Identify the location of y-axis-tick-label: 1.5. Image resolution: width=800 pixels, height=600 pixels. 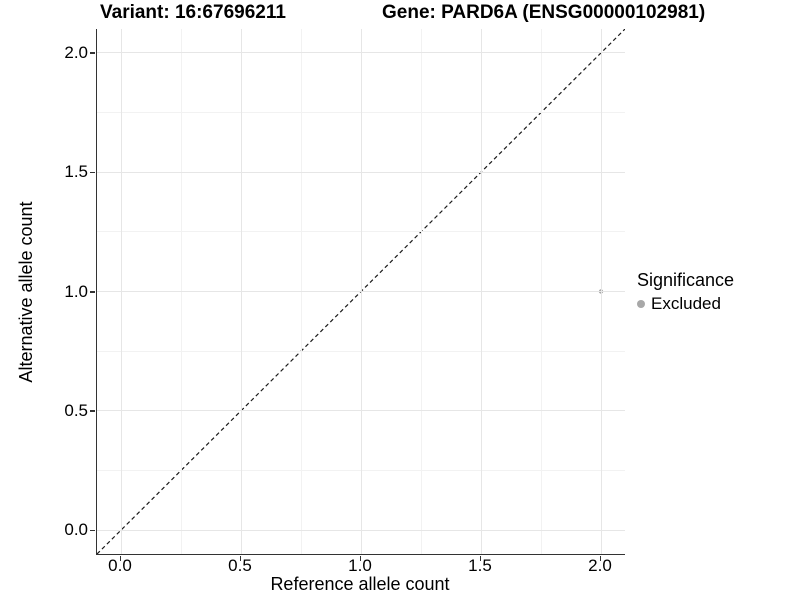
(76, 172).